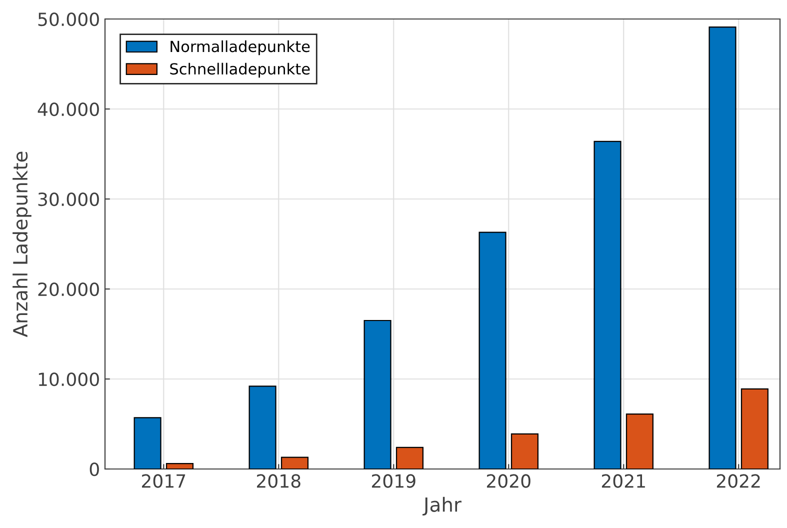 The image size is (787, 528). I want to click on y-tick-label: 40.000, so click(68, 109).